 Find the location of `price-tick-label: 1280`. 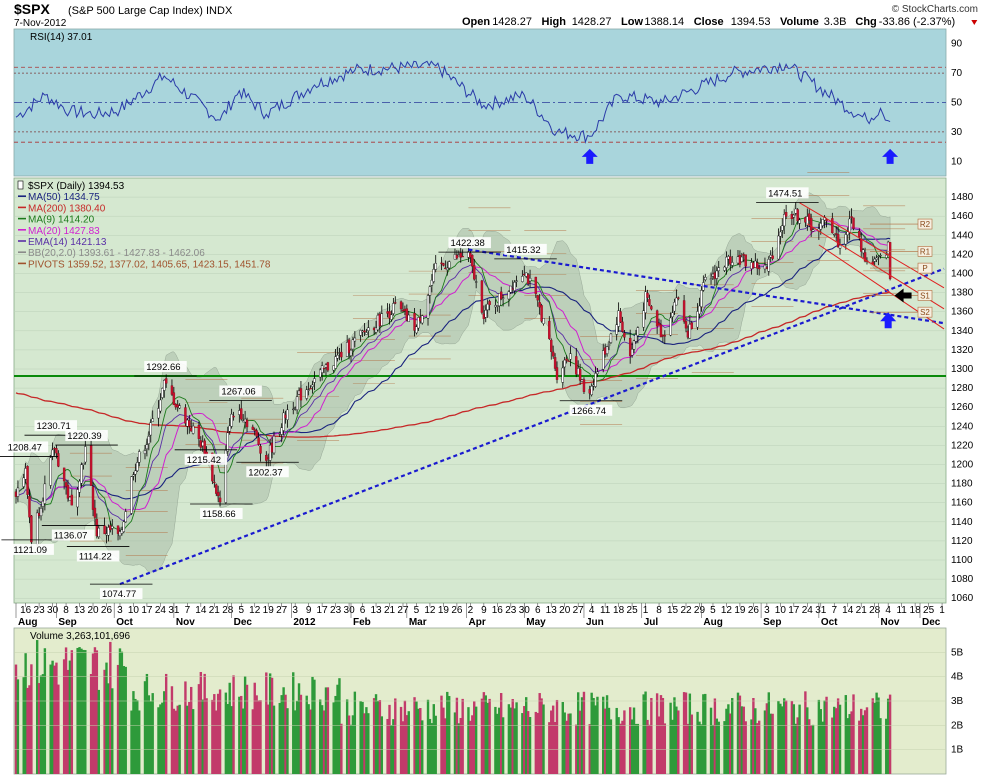

price-tick-label: 1280 is located at coordinates (962, 388).